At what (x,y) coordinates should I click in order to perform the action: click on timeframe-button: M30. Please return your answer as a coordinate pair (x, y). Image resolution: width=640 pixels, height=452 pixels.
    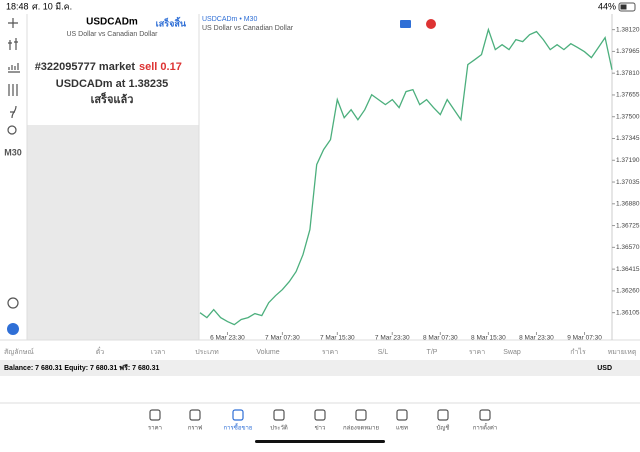
    Looking at the image, I should click on (13, 152).